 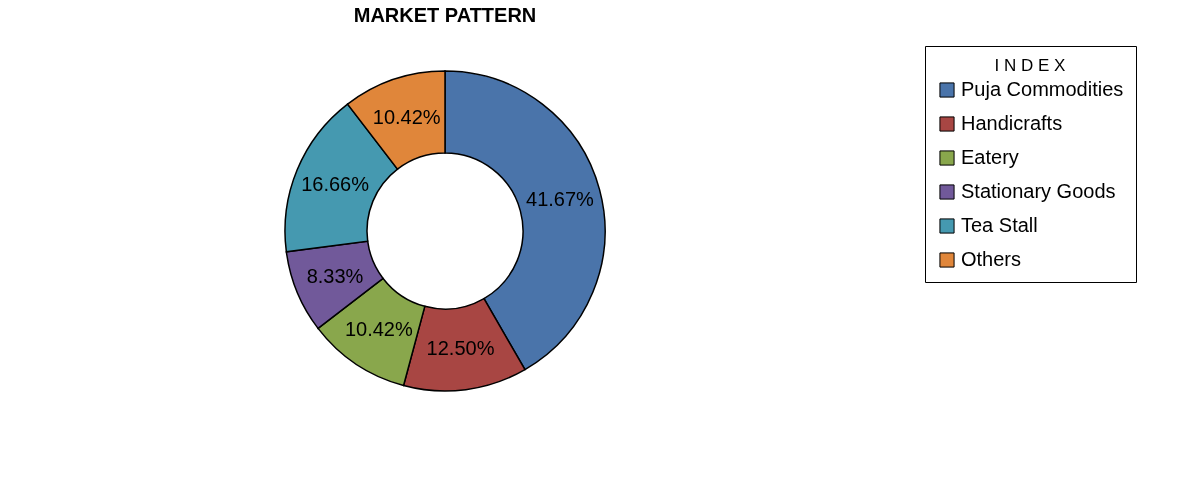 I want to click on data-label: 12.50%, so click(x=460, y=347).